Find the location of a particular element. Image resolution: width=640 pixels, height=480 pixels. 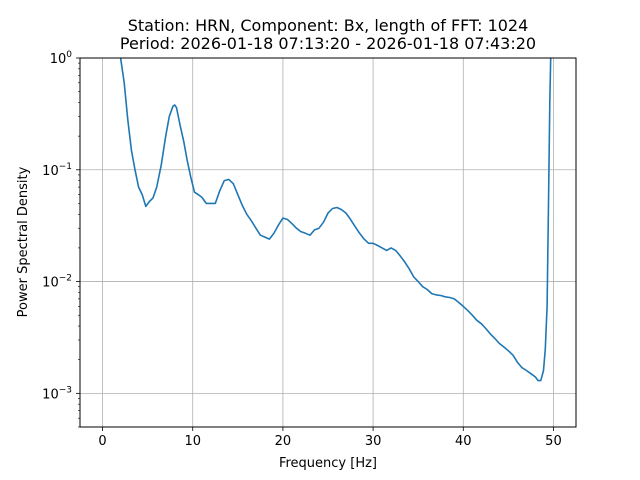

y-tick-exponent: 0 is located at coordinates (69, 55).